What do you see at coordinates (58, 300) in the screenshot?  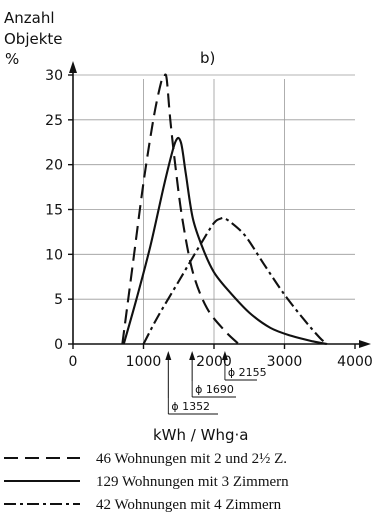 I see `y-tick-label: 5` at bounding box center [58, 300].